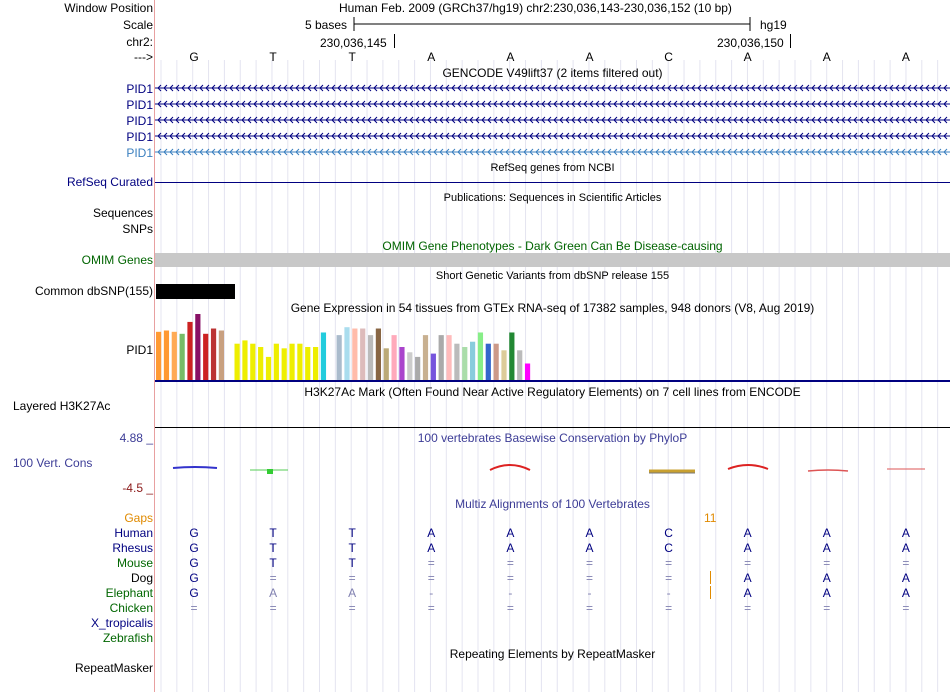 This screenshot has width=950, height=692. I want to click on multiz-species-label: X_tropicalis, so click(121, 623).